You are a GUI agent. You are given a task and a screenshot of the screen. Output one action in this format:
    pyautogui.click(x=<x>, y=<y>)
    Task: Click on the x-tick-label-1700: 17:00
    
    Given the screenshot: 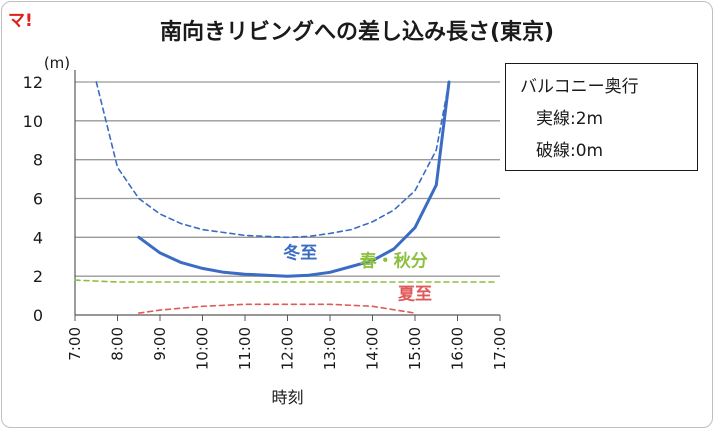 What is the action you would take?
    pyautogui.click(x=500, y=348)
    